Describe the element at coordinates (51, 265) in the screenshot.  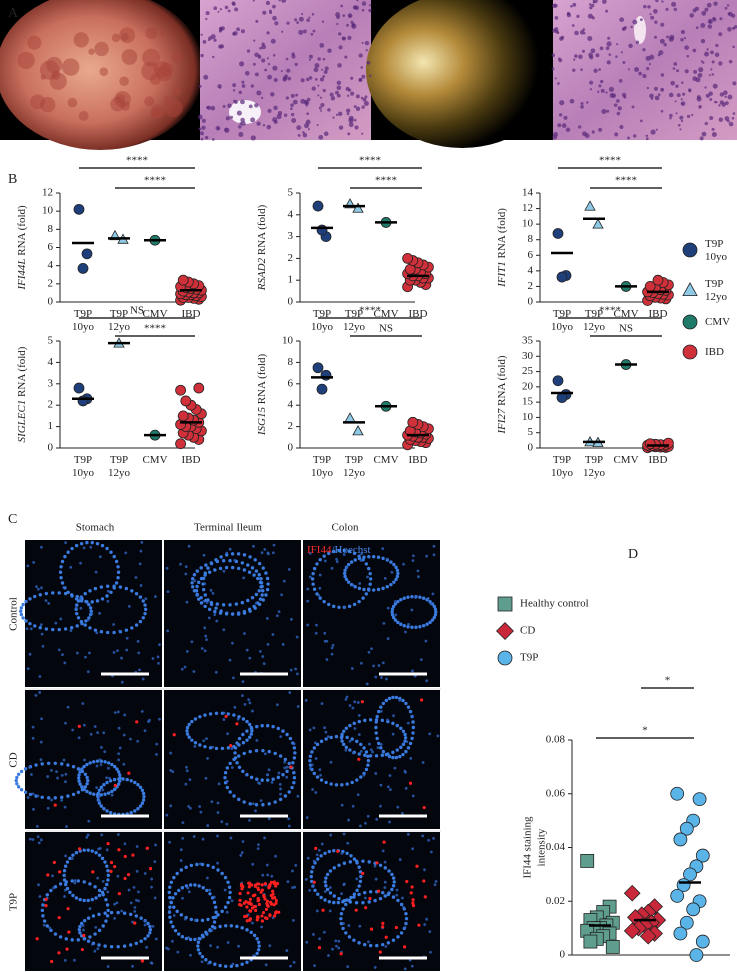
I see `y-tick-label: 4` at that location.